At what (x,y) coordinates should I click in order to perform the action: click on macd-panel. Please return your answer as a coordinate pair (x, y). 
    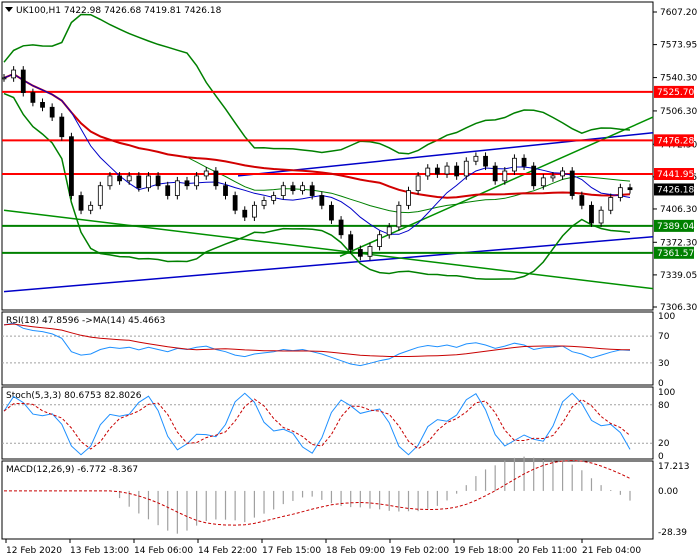
    Looking at the image, I should click on (327, 500).